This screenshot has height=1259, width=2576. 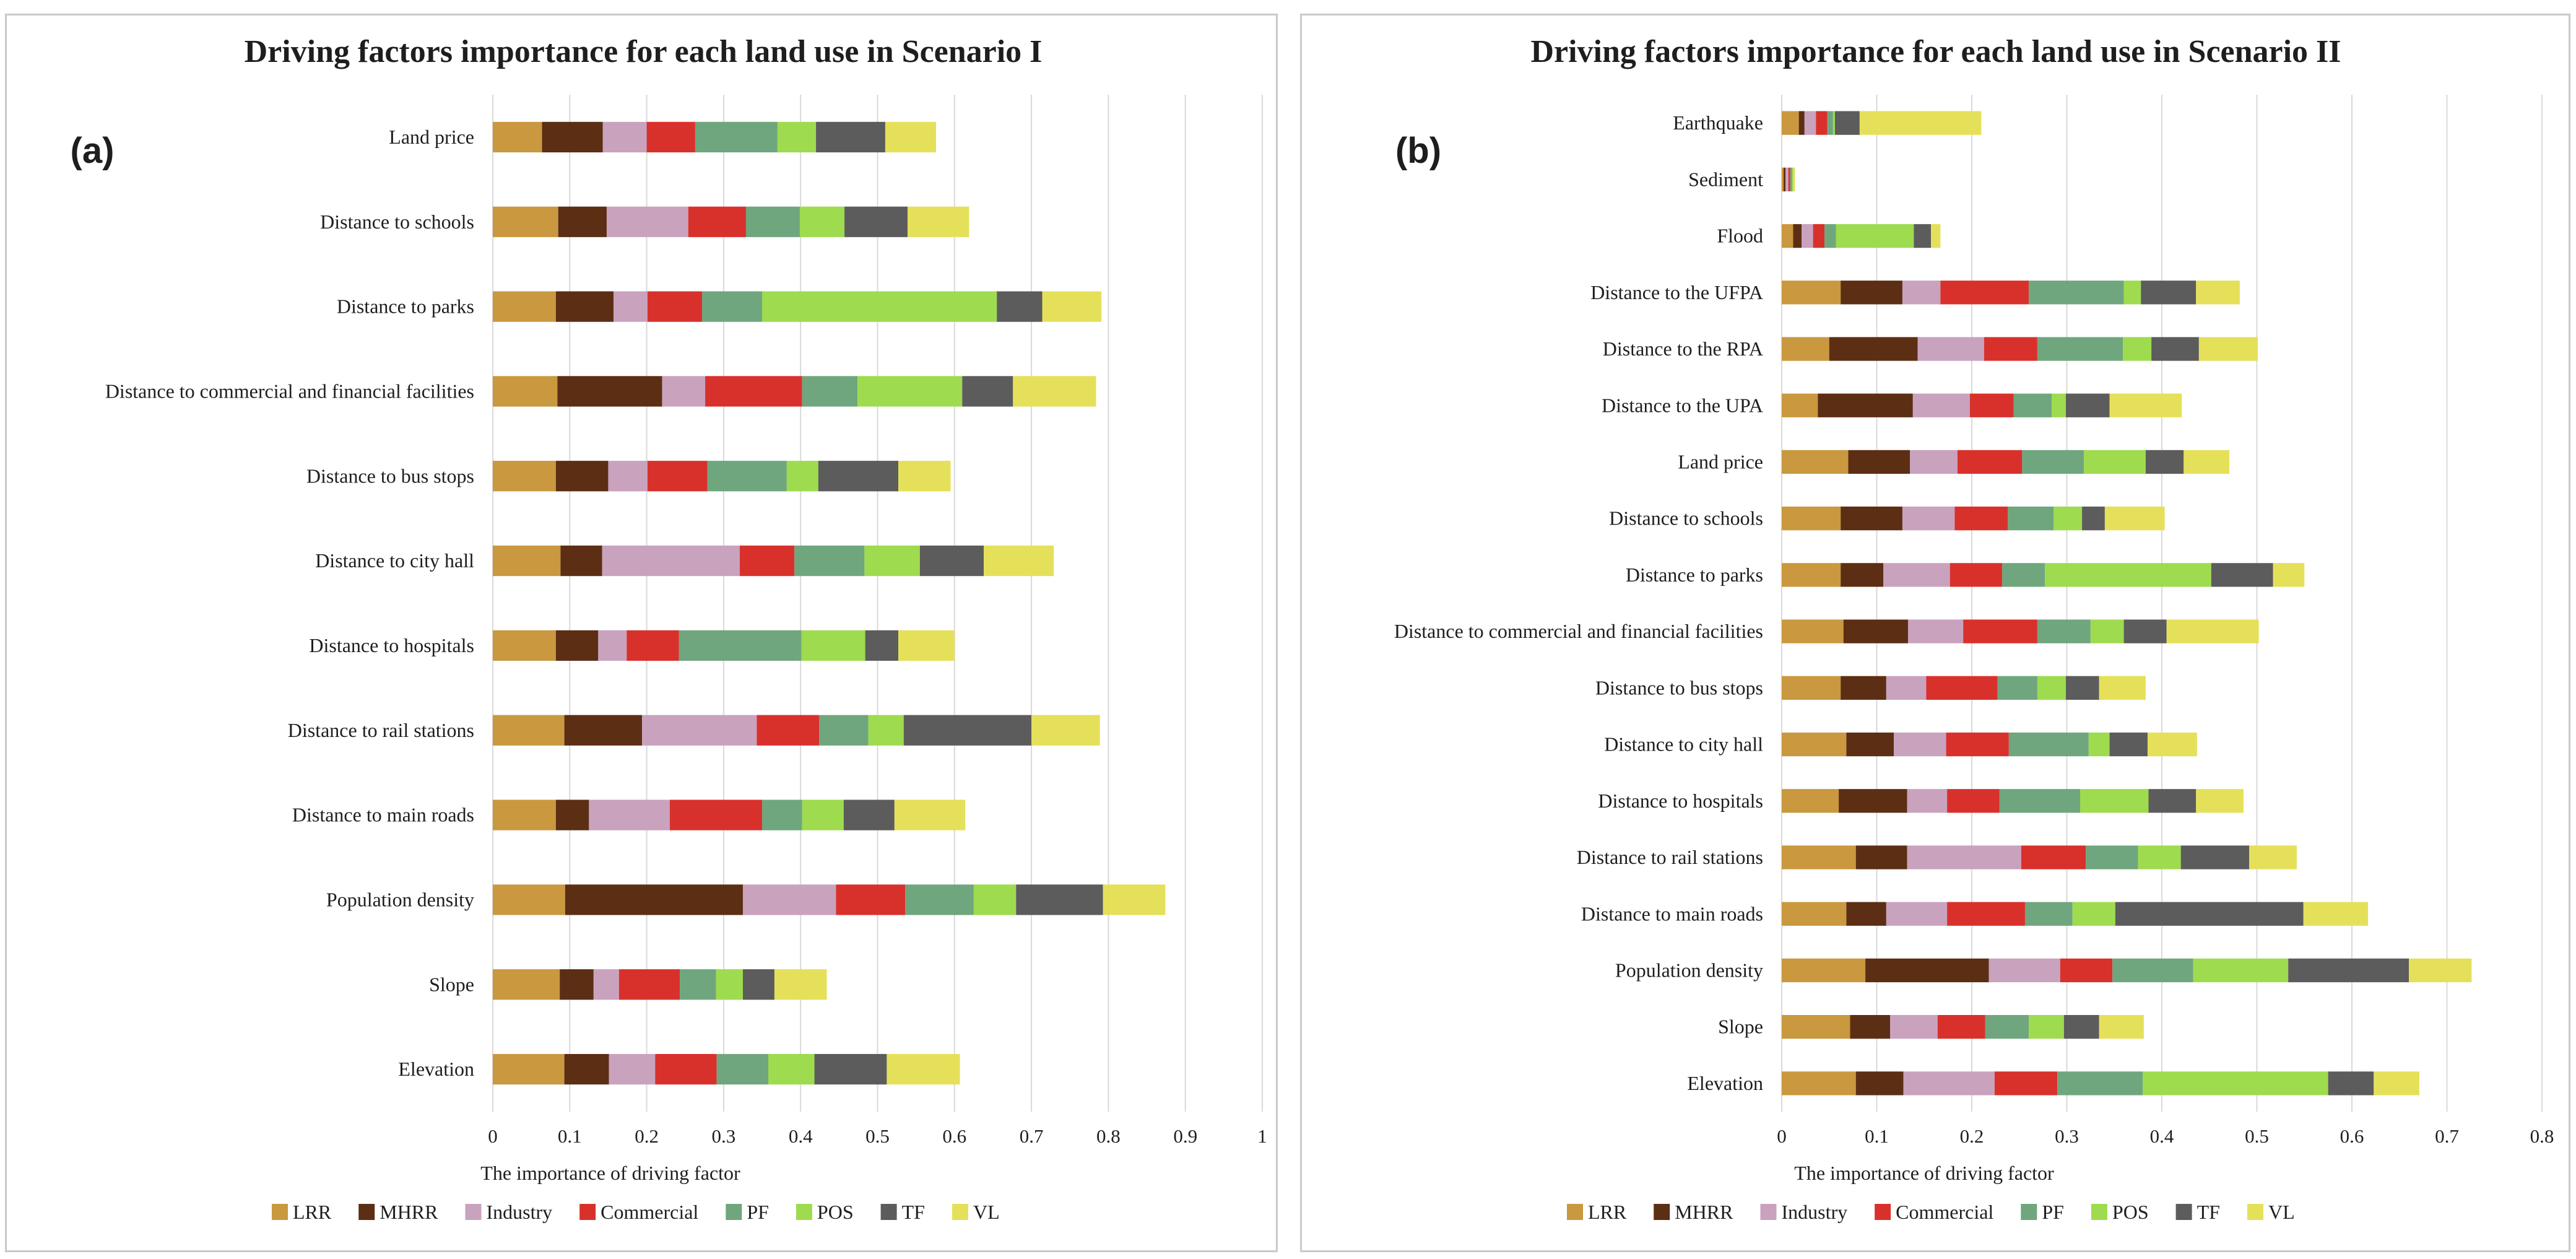 What do you see at coordinates (835, 1212) in the screenshot?
I see `legend-label-pos: POS` at bounding box center [835, 1212].